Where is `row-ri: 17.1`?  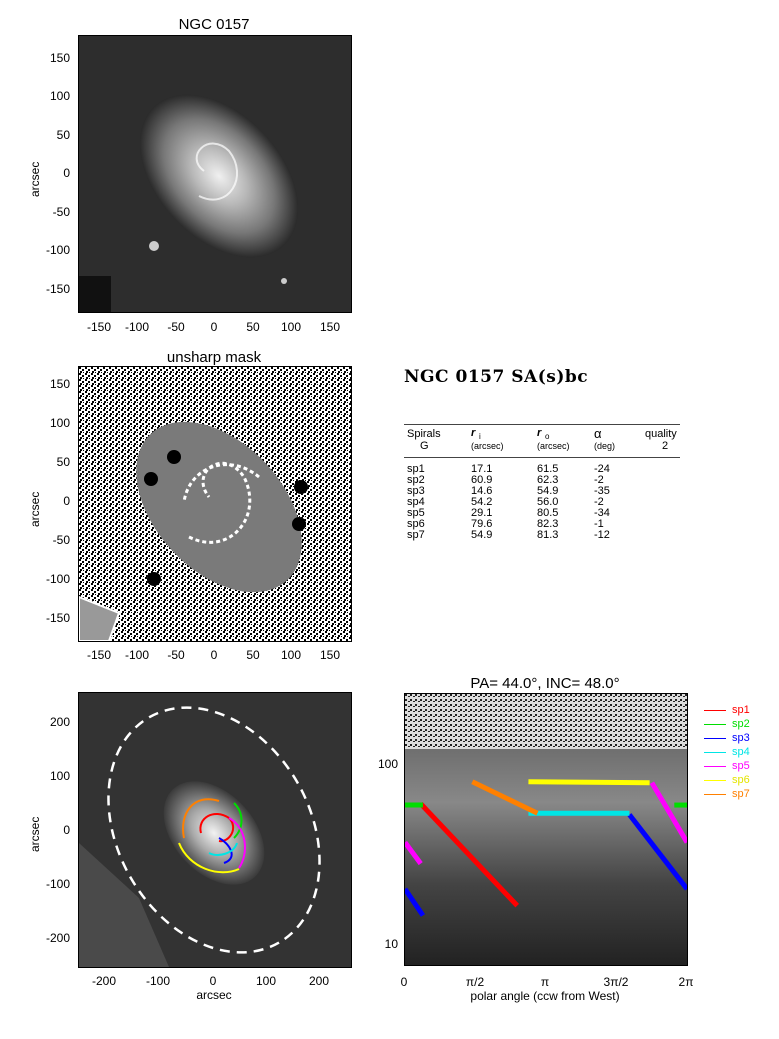
row-ri: 17.1 is located at coordinates (482, 469).